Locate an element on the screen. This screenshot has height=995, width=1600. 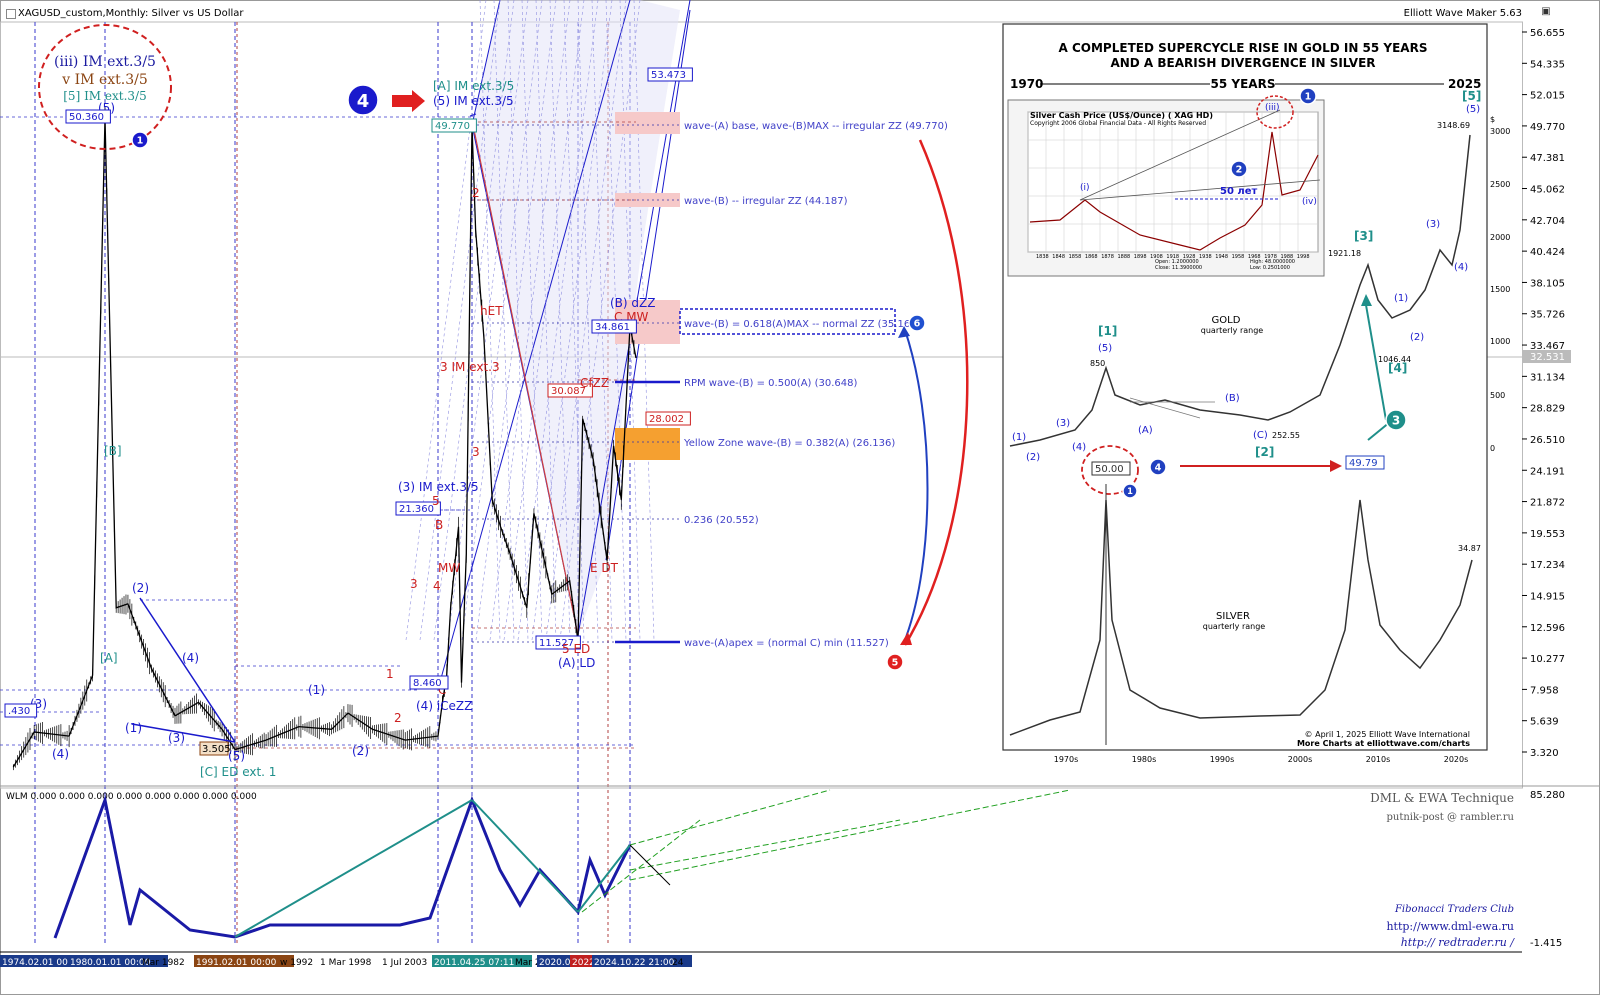
circle-line-2: v IM ext.3/5 is located at coordinates (104, 80).